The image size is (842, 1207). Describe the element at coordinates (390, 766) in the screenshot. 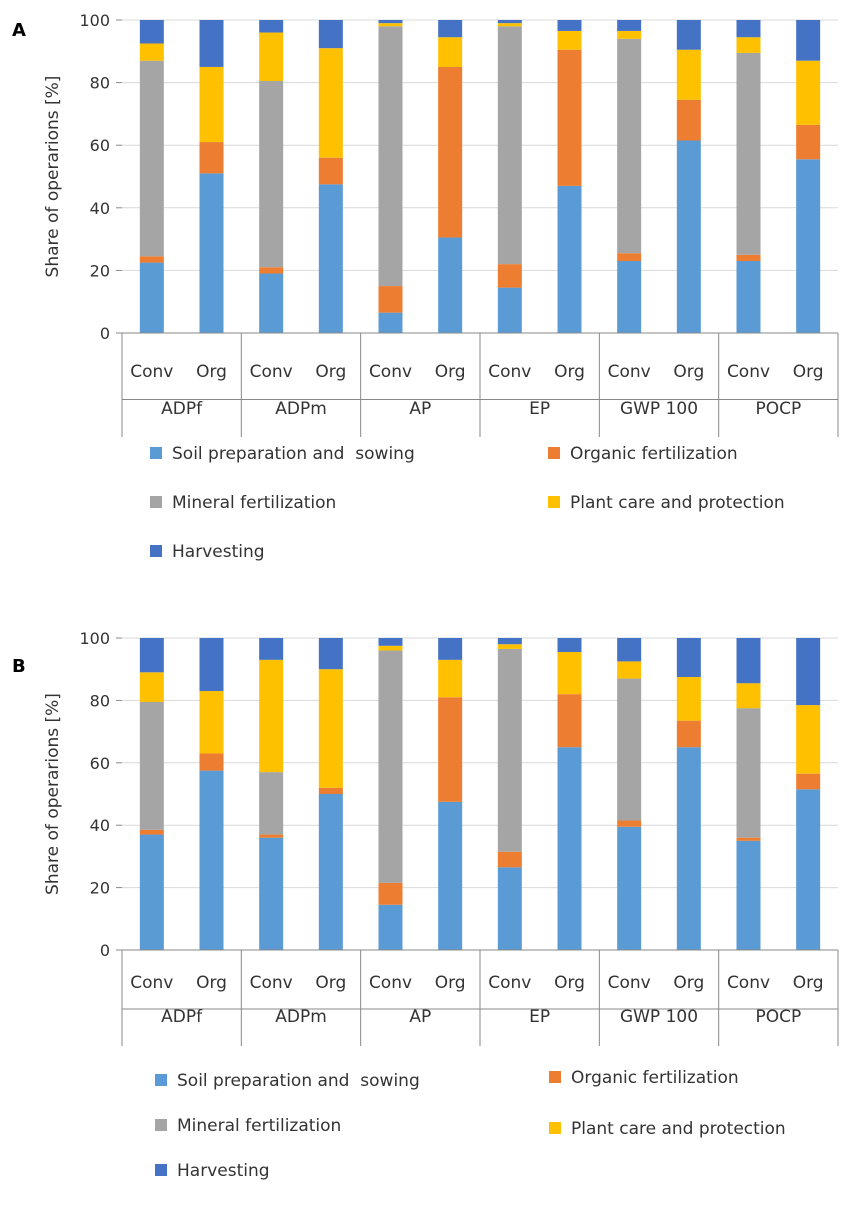

I see `bar-segment-ap-conv-s2` at that location.